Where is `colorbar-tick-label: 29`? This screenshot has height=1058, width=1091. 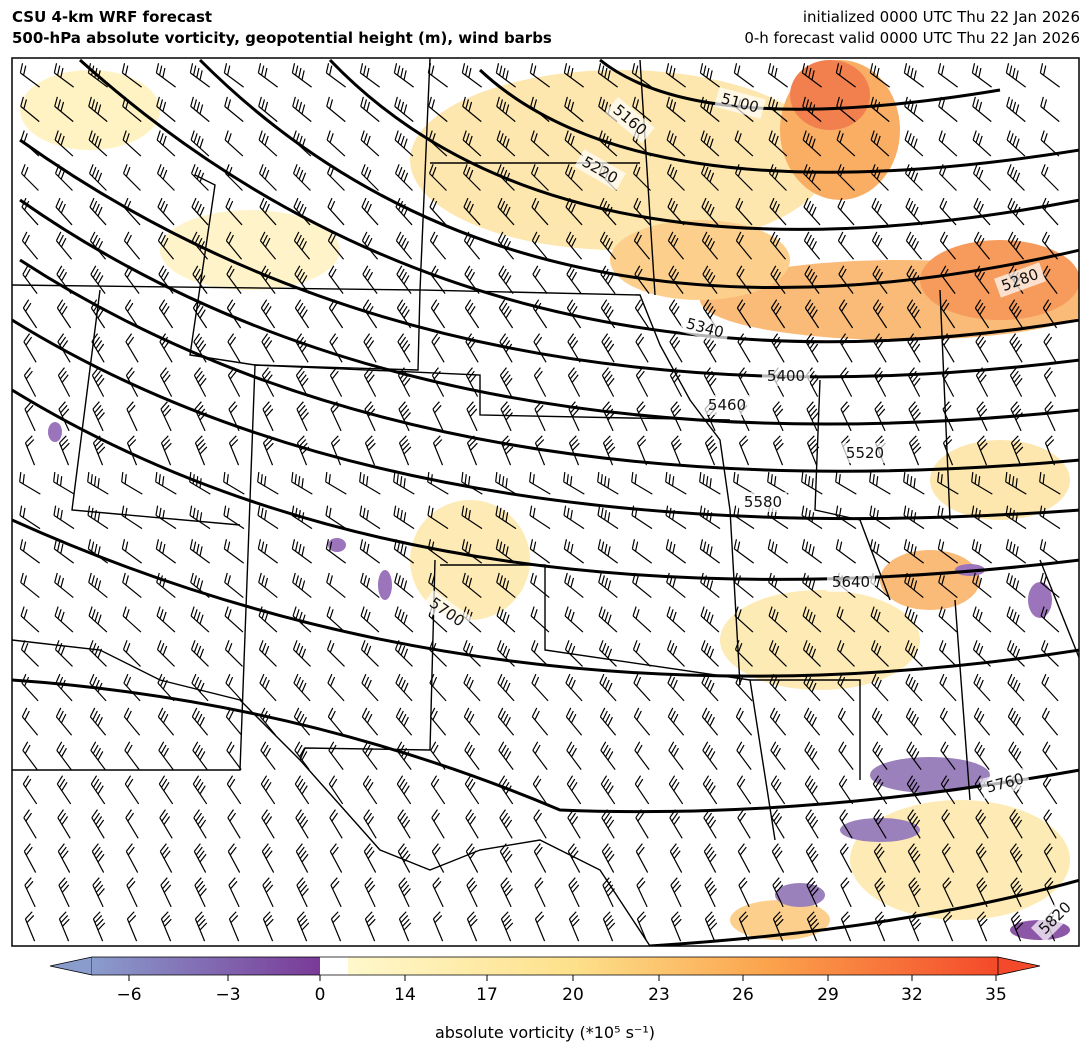 colorbar-tick-label: 29 is located at coordinates (828, 995).